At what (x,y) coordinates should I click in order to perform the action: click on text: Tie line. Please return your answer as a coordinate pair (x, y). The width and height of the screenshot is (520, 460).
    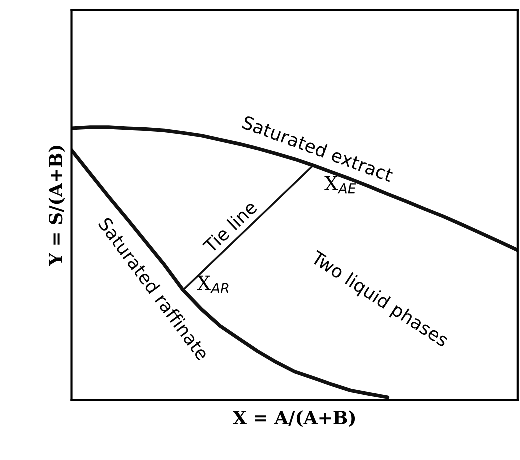
    Looking at the image, I should click on (230, 227).